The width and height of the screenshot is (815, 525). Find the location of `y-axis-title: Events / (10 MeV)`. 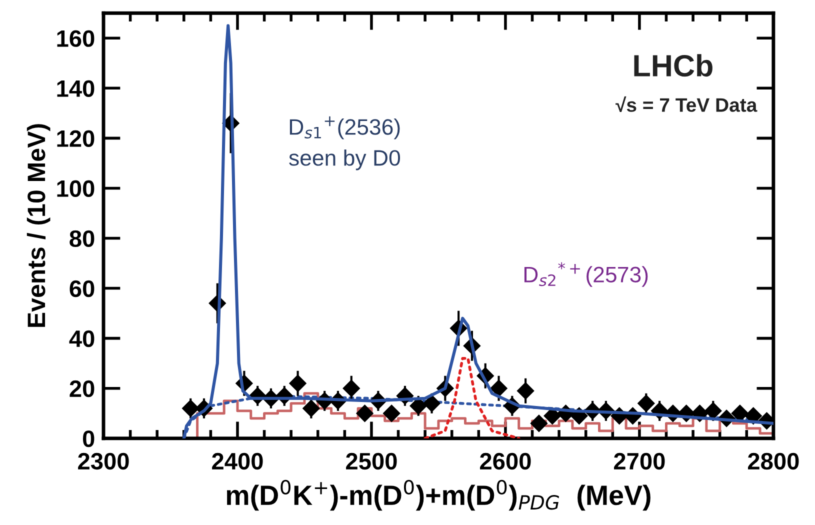

y-axis-title: Events / (10 MeV) is located at coordinates (38, 225).